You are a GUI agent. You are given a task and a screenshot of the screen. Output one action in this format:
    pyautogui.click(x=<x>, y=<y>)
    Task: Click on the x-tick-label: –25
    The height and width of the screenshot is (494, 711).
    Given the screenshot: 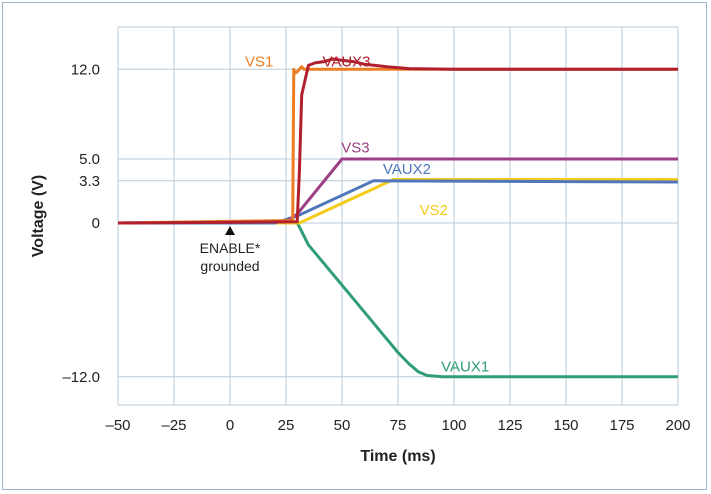 What is the action you would take?
    pyautogui.click(x=173, y=425)
    